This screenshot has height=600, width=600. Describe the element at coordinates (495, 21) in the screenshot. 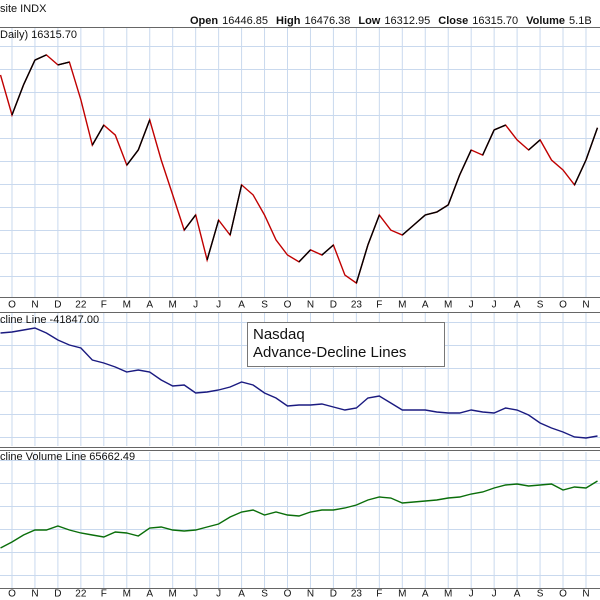

I see `quote-value: 16315.70` at that location.